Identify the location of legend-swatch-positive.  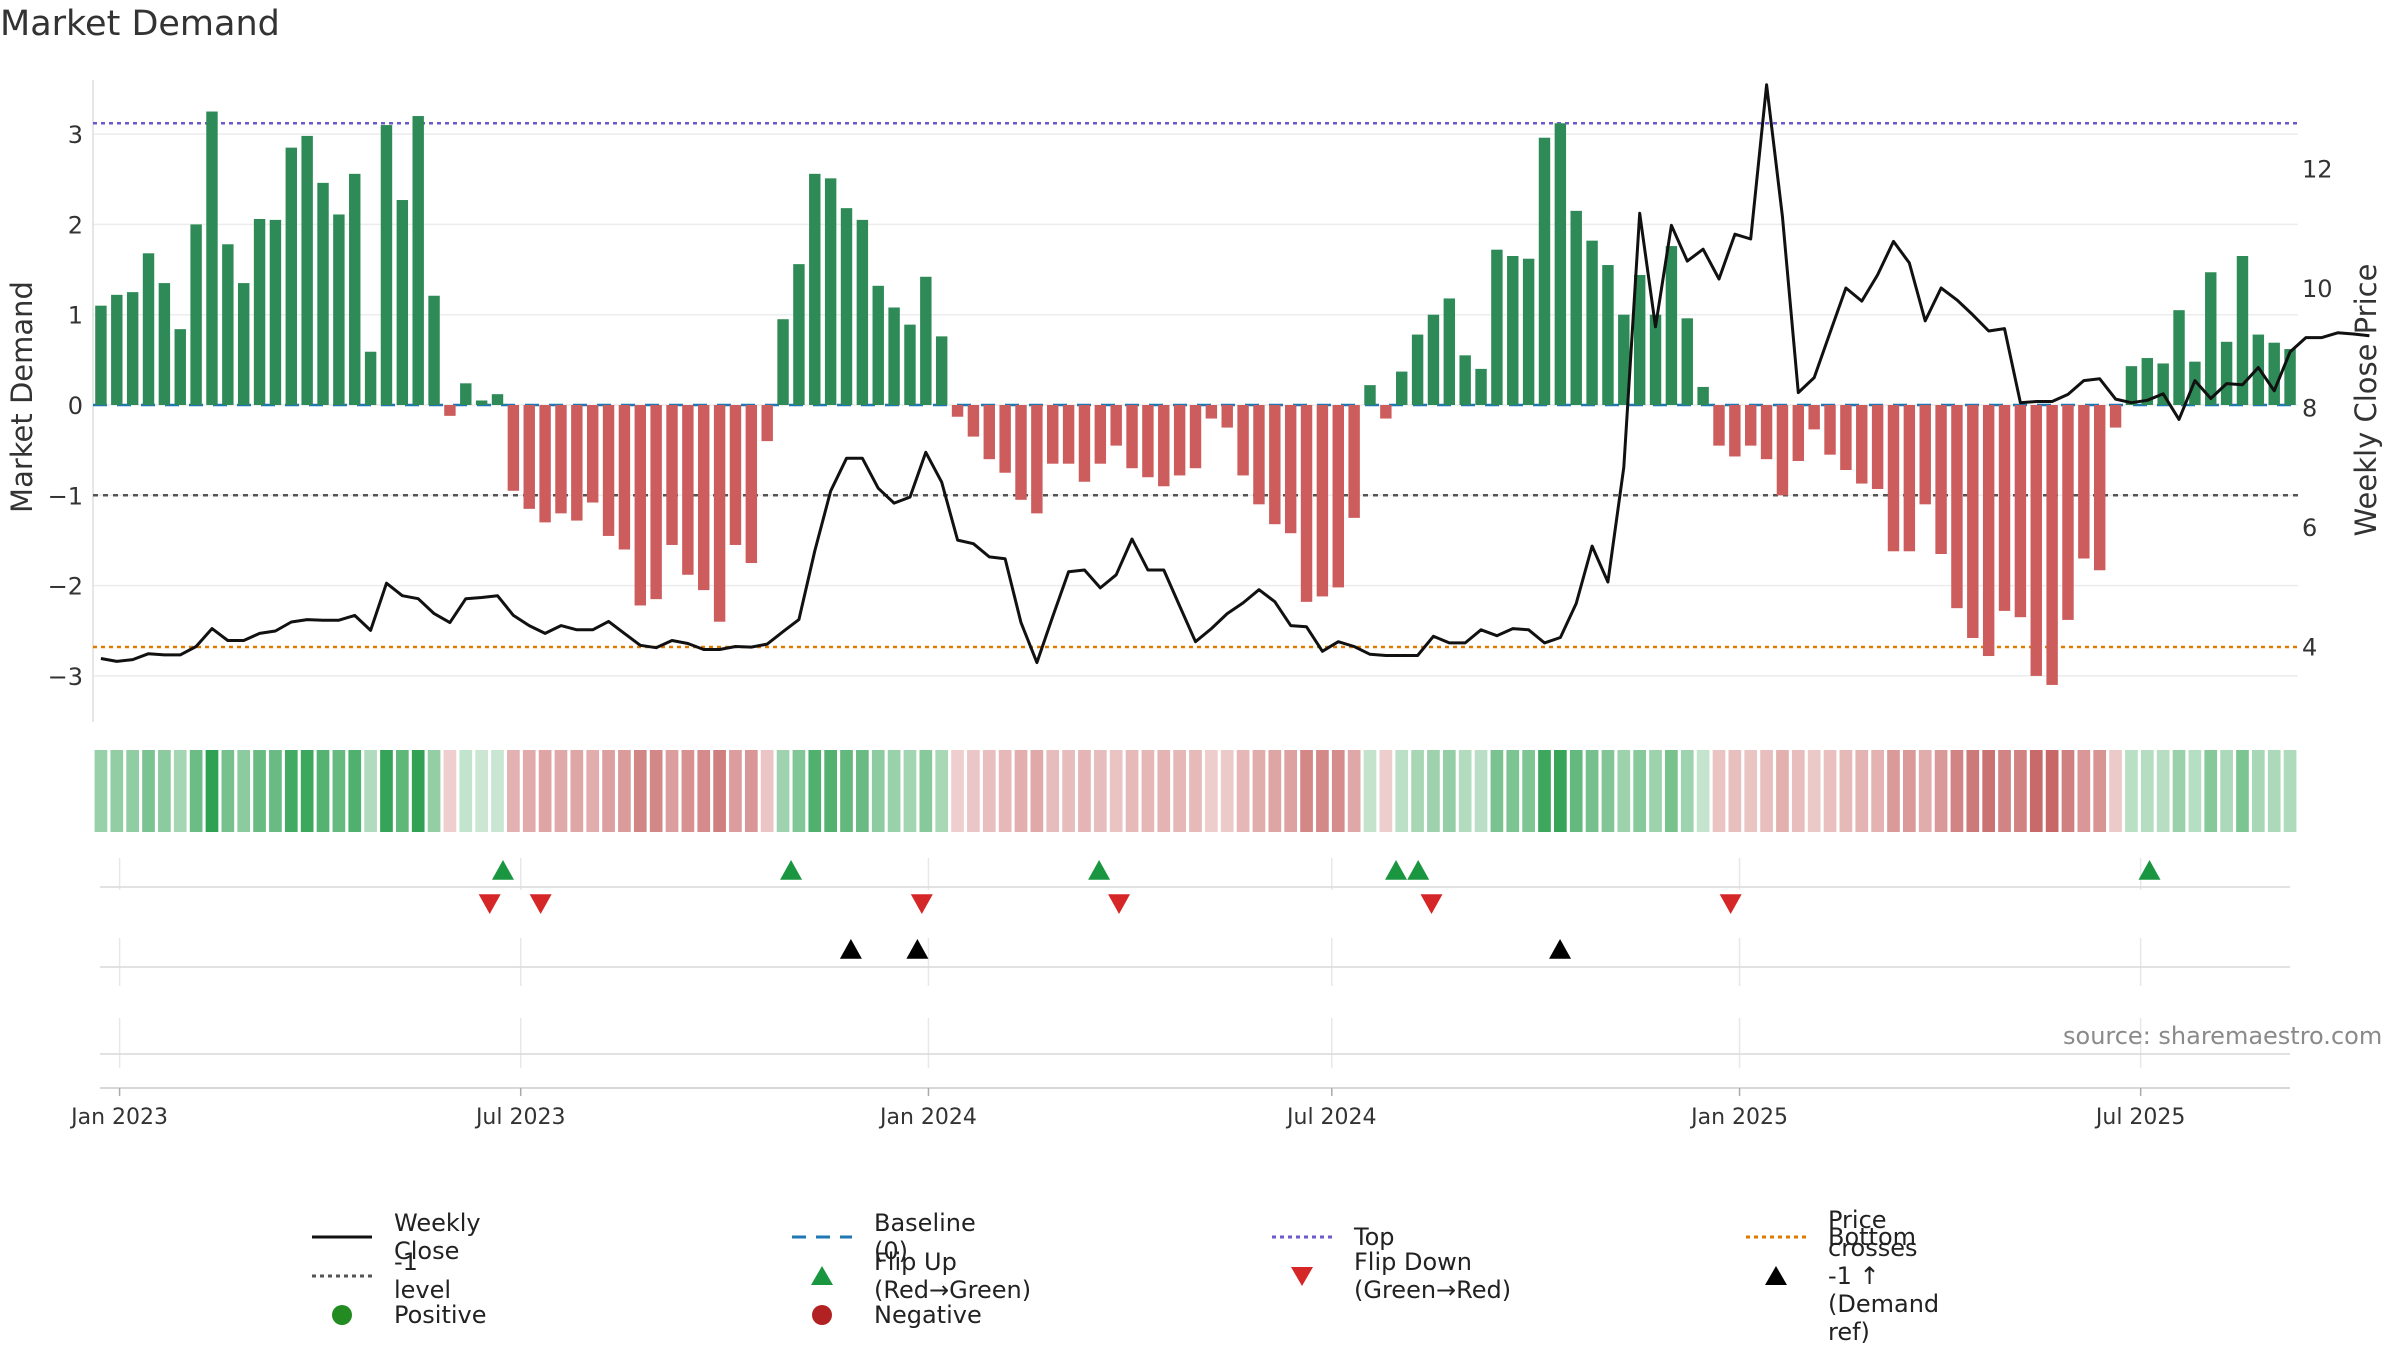
(342, 1315).